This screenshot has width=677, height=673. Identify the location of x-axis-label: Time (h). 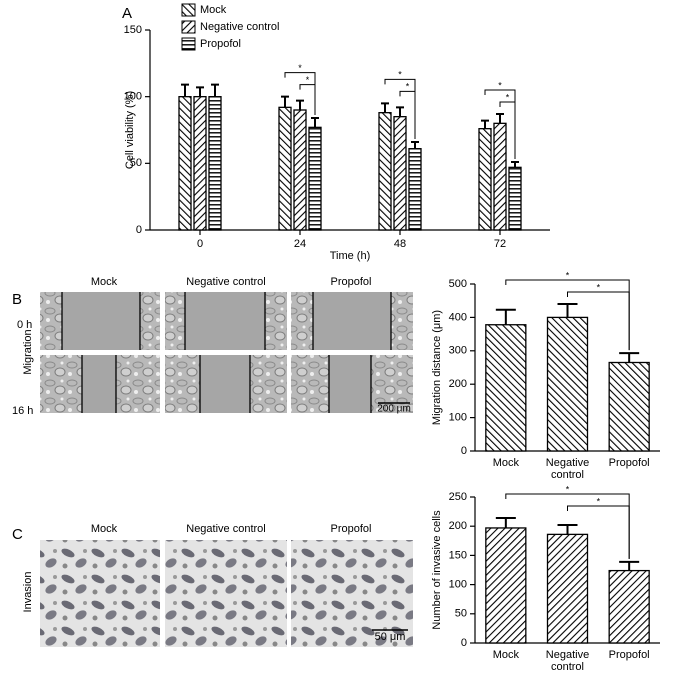
(350, 256).